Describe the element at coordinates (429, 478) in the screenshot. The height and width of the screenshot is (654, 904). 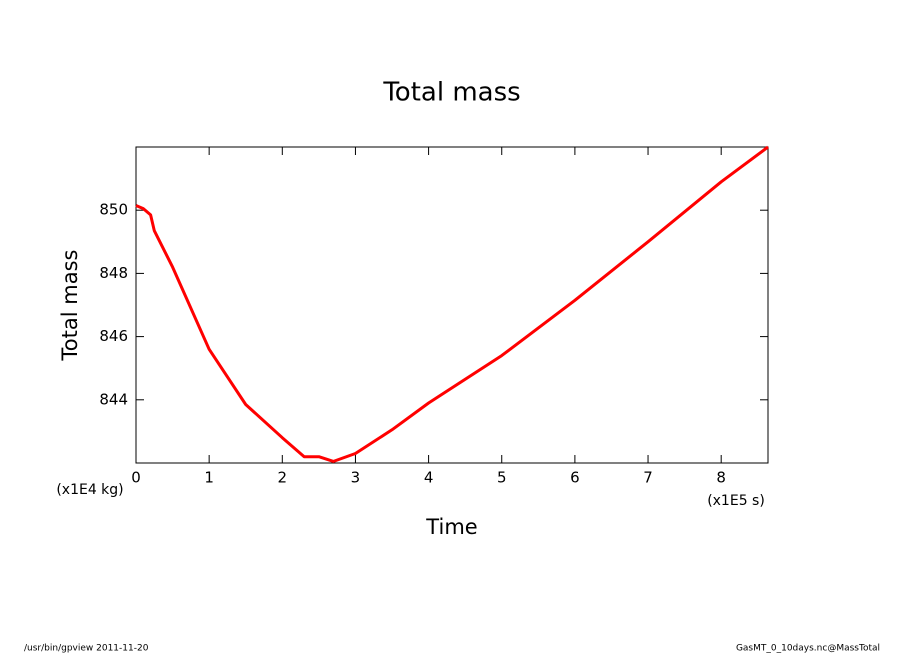
I see `x-tick-label: 4` at that location.